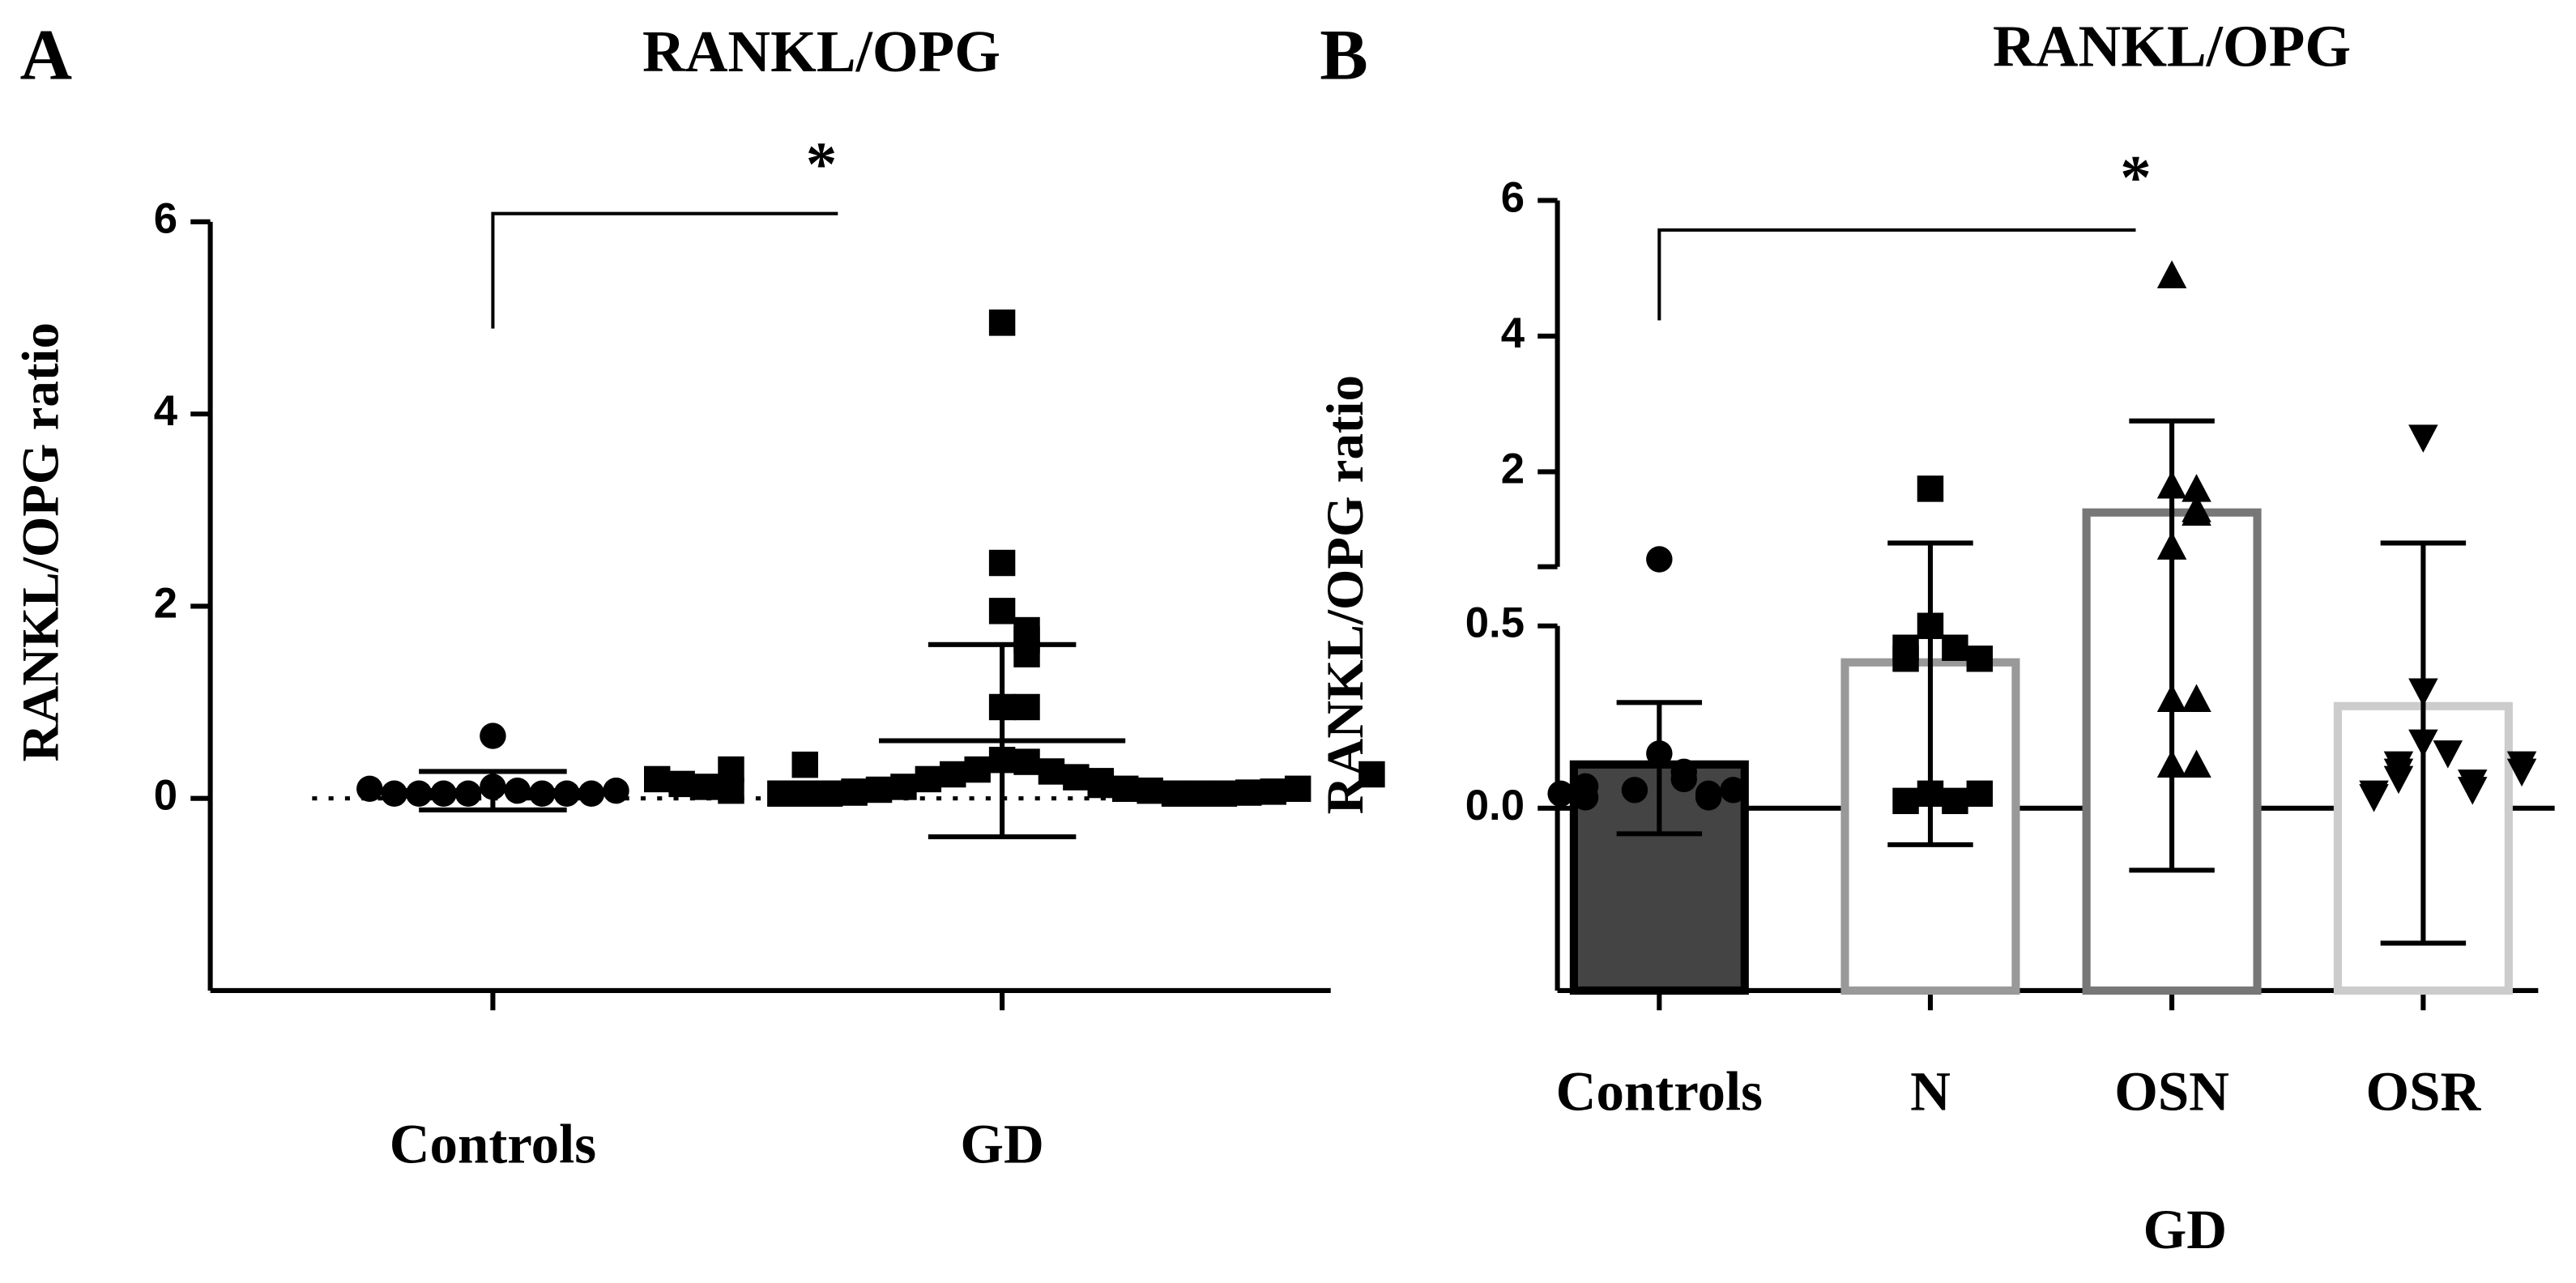 Image resolution: width=2576 pixels, height=1283 pixels. I want to click on x-tick-label: N, so click(1931, 1092).